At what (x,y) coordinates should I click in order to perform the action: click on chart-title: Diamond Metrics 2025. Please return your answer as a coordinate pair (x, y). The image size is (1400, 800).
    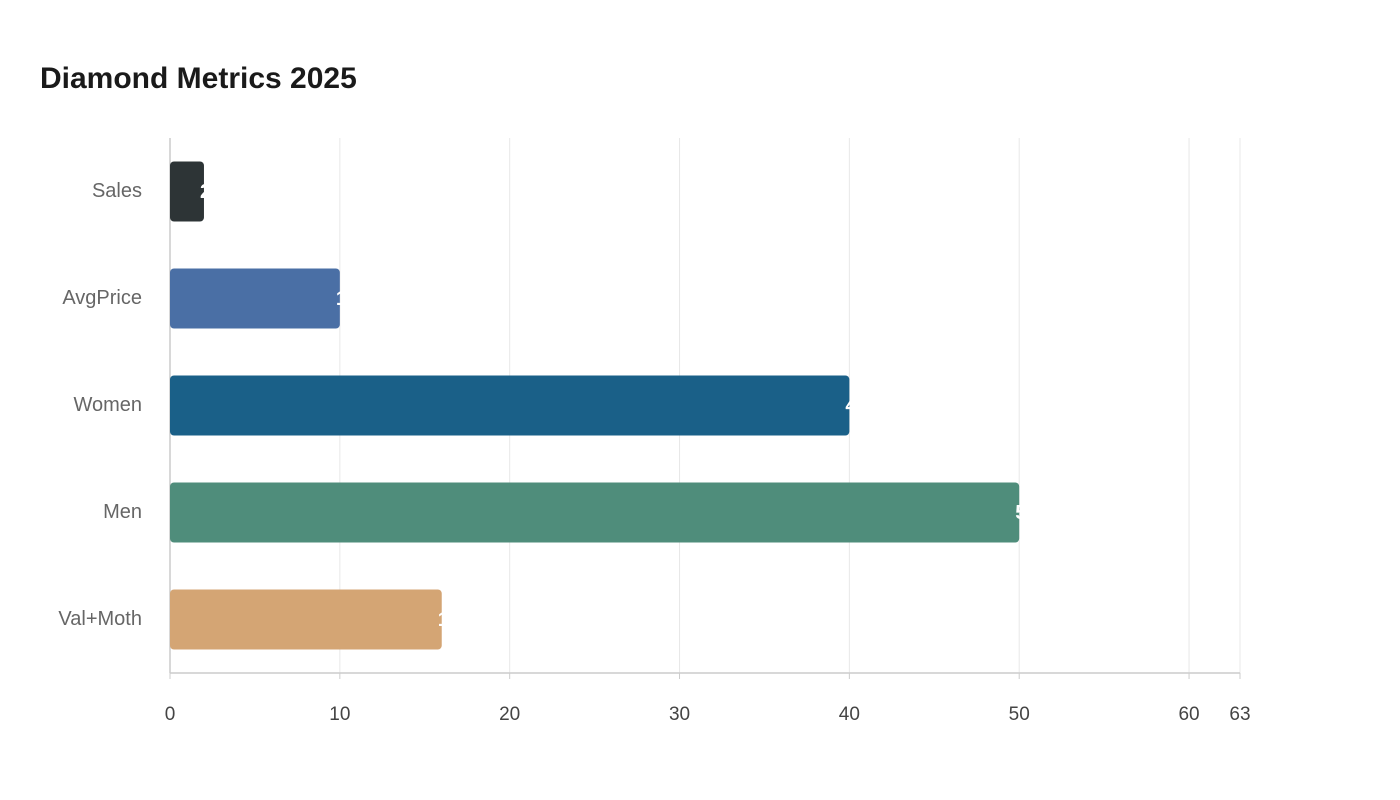
    Looking at the image, I should click on (198, 78).